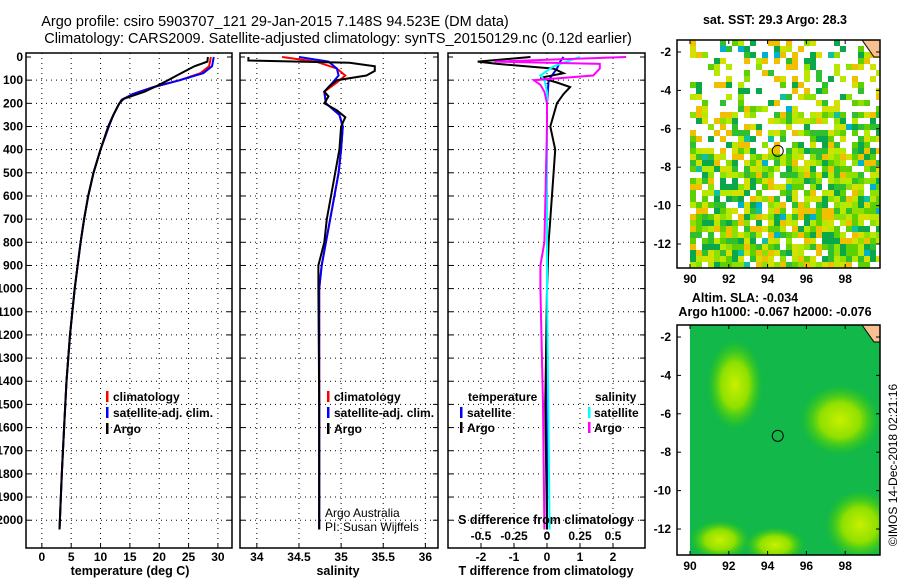  Describe the element at coordinates (616, 413) in the screenshot. I see `legend-label: satellite` at that location.